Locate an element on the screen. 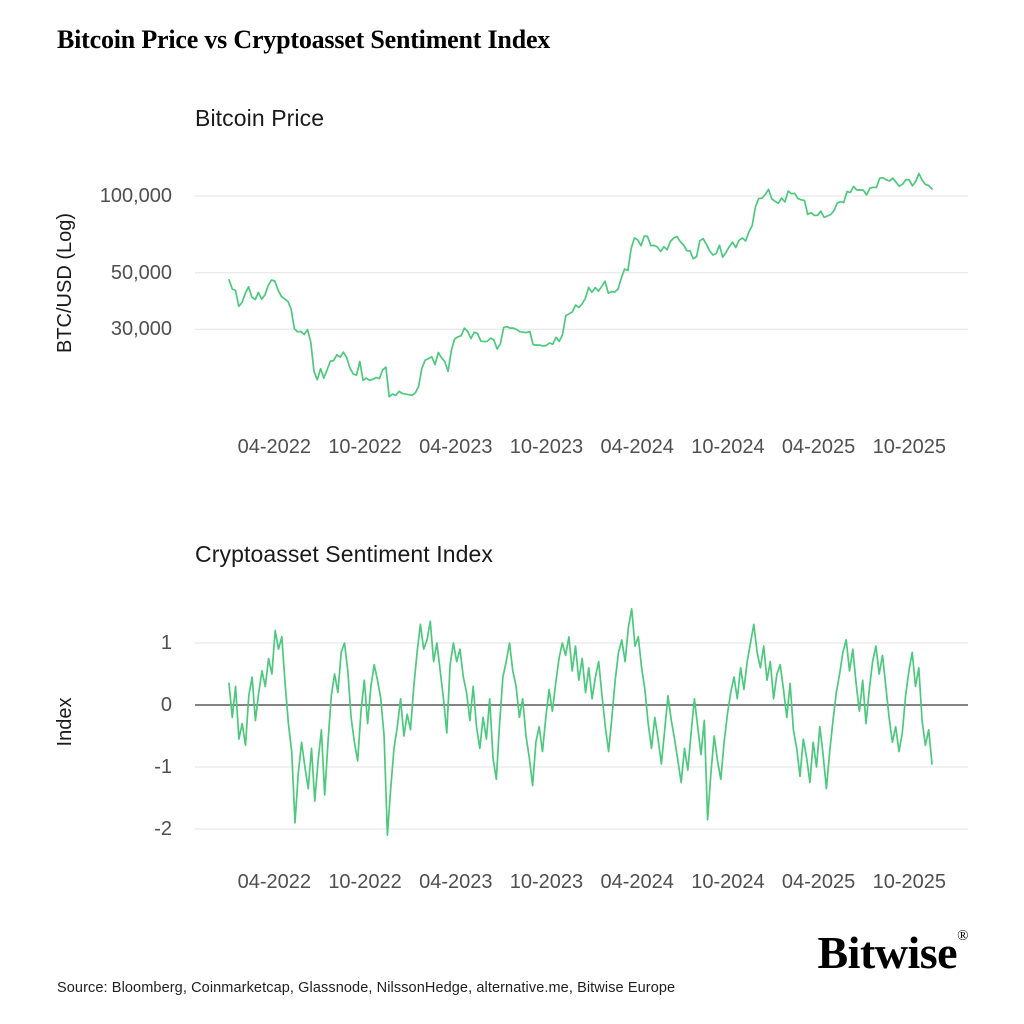 The height and width of the screenshot is (1024, 1024). y-tick-label: -2 is located at coordinates (163, 829).